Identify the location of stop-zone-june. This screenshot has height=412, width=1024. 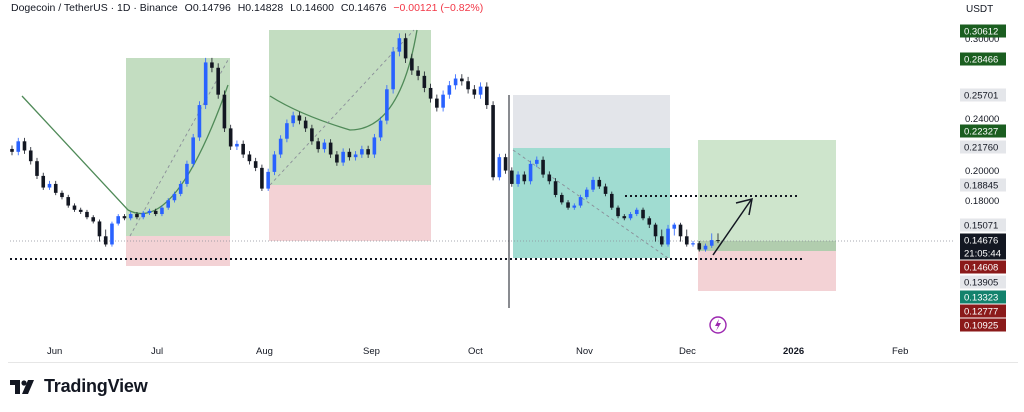
(178, 251).